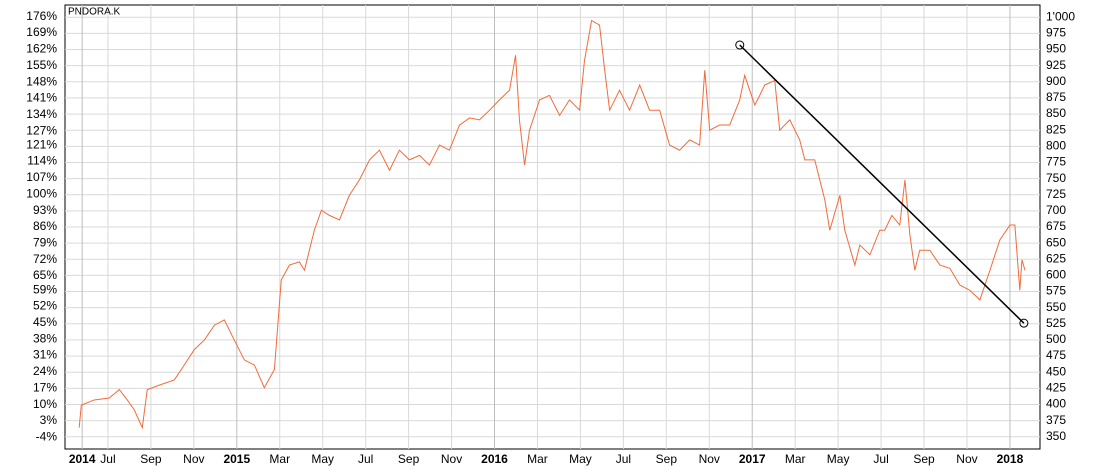  I want to click on y2-tick-label: 400, so click(1056, 404).